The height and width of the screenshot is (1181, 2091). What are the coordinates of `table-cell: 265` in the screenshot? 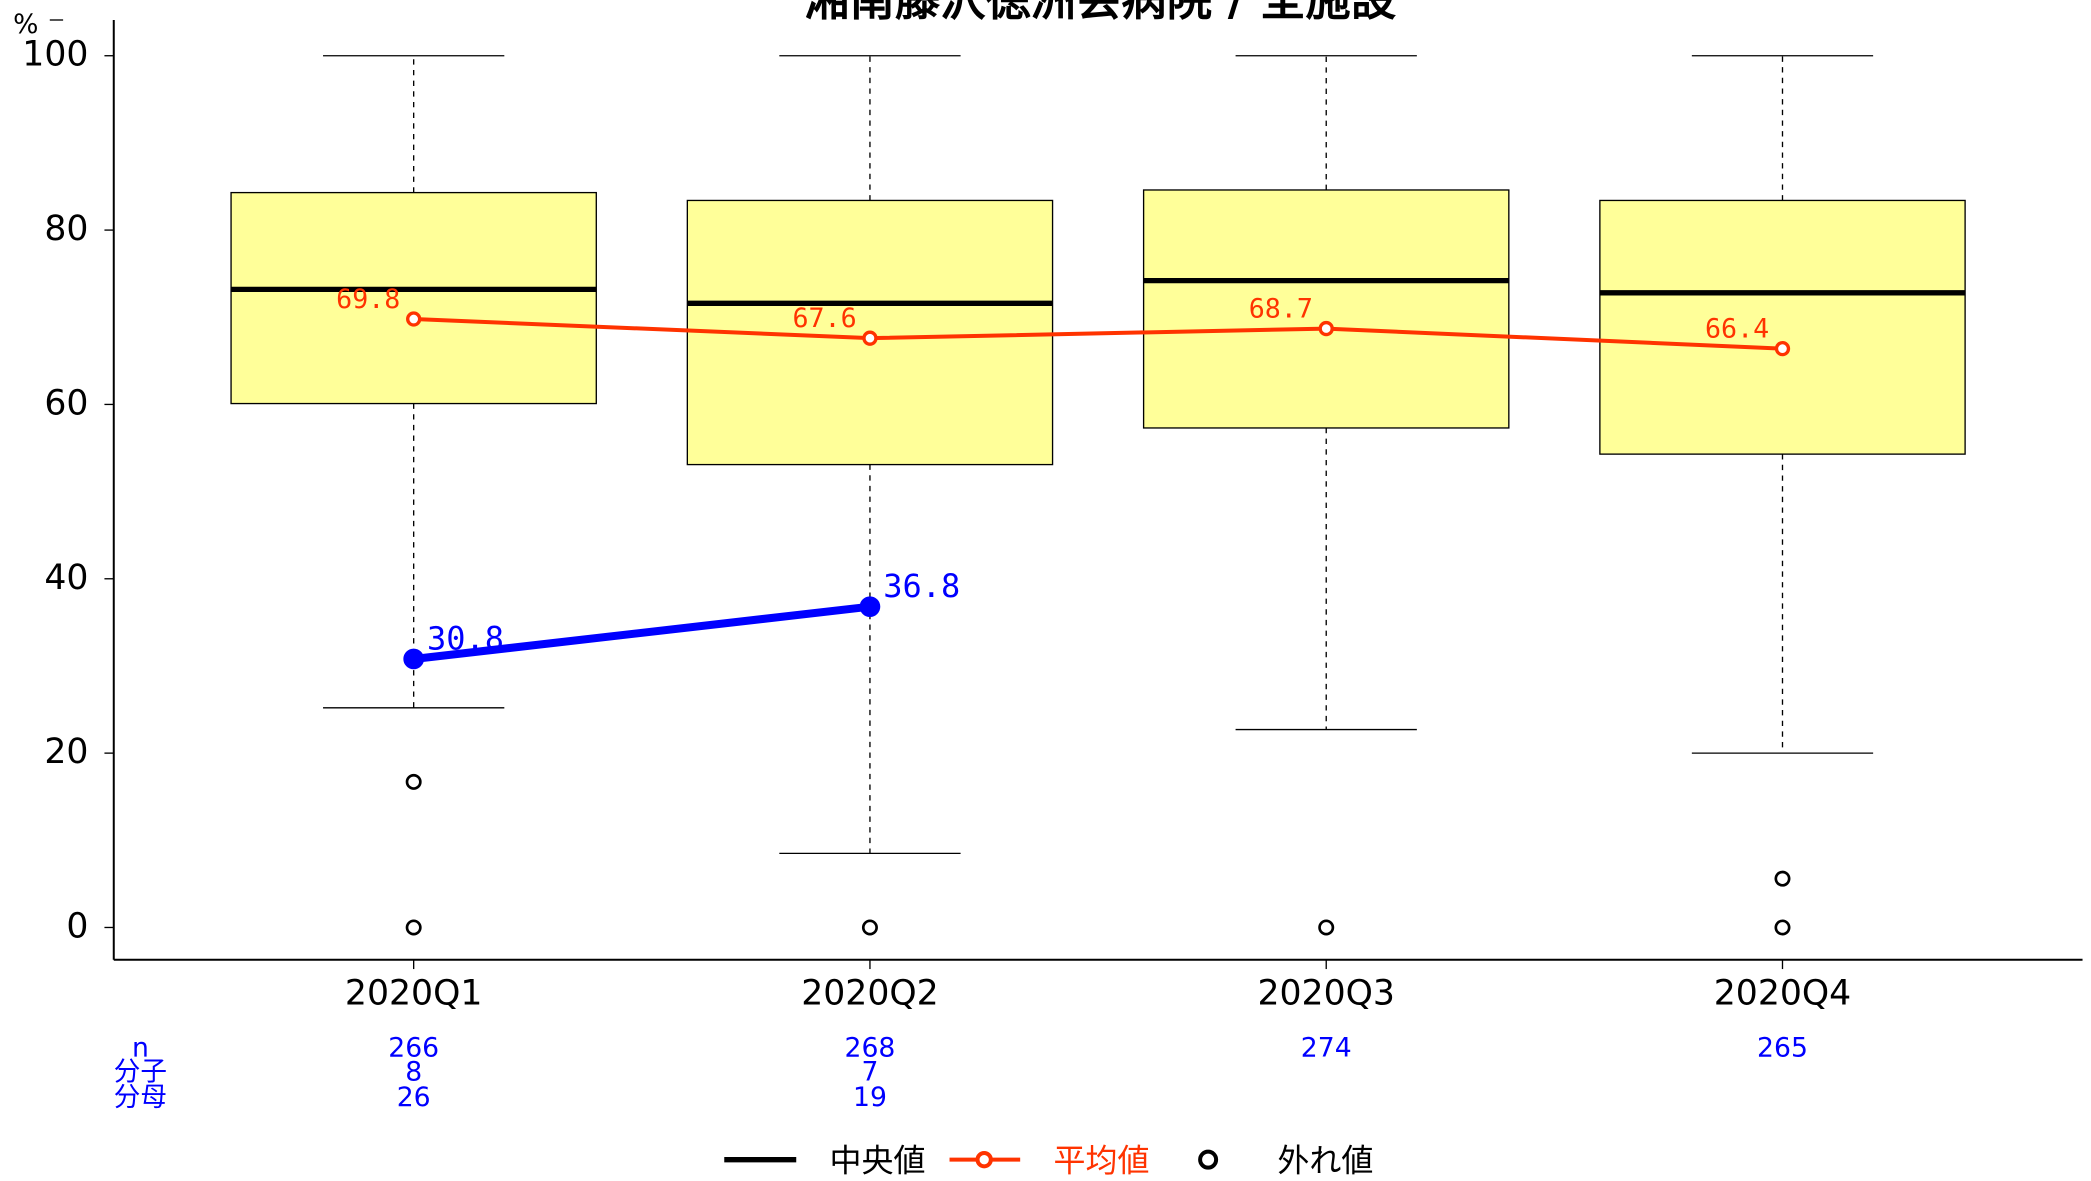 It's located at (1782, 1048).